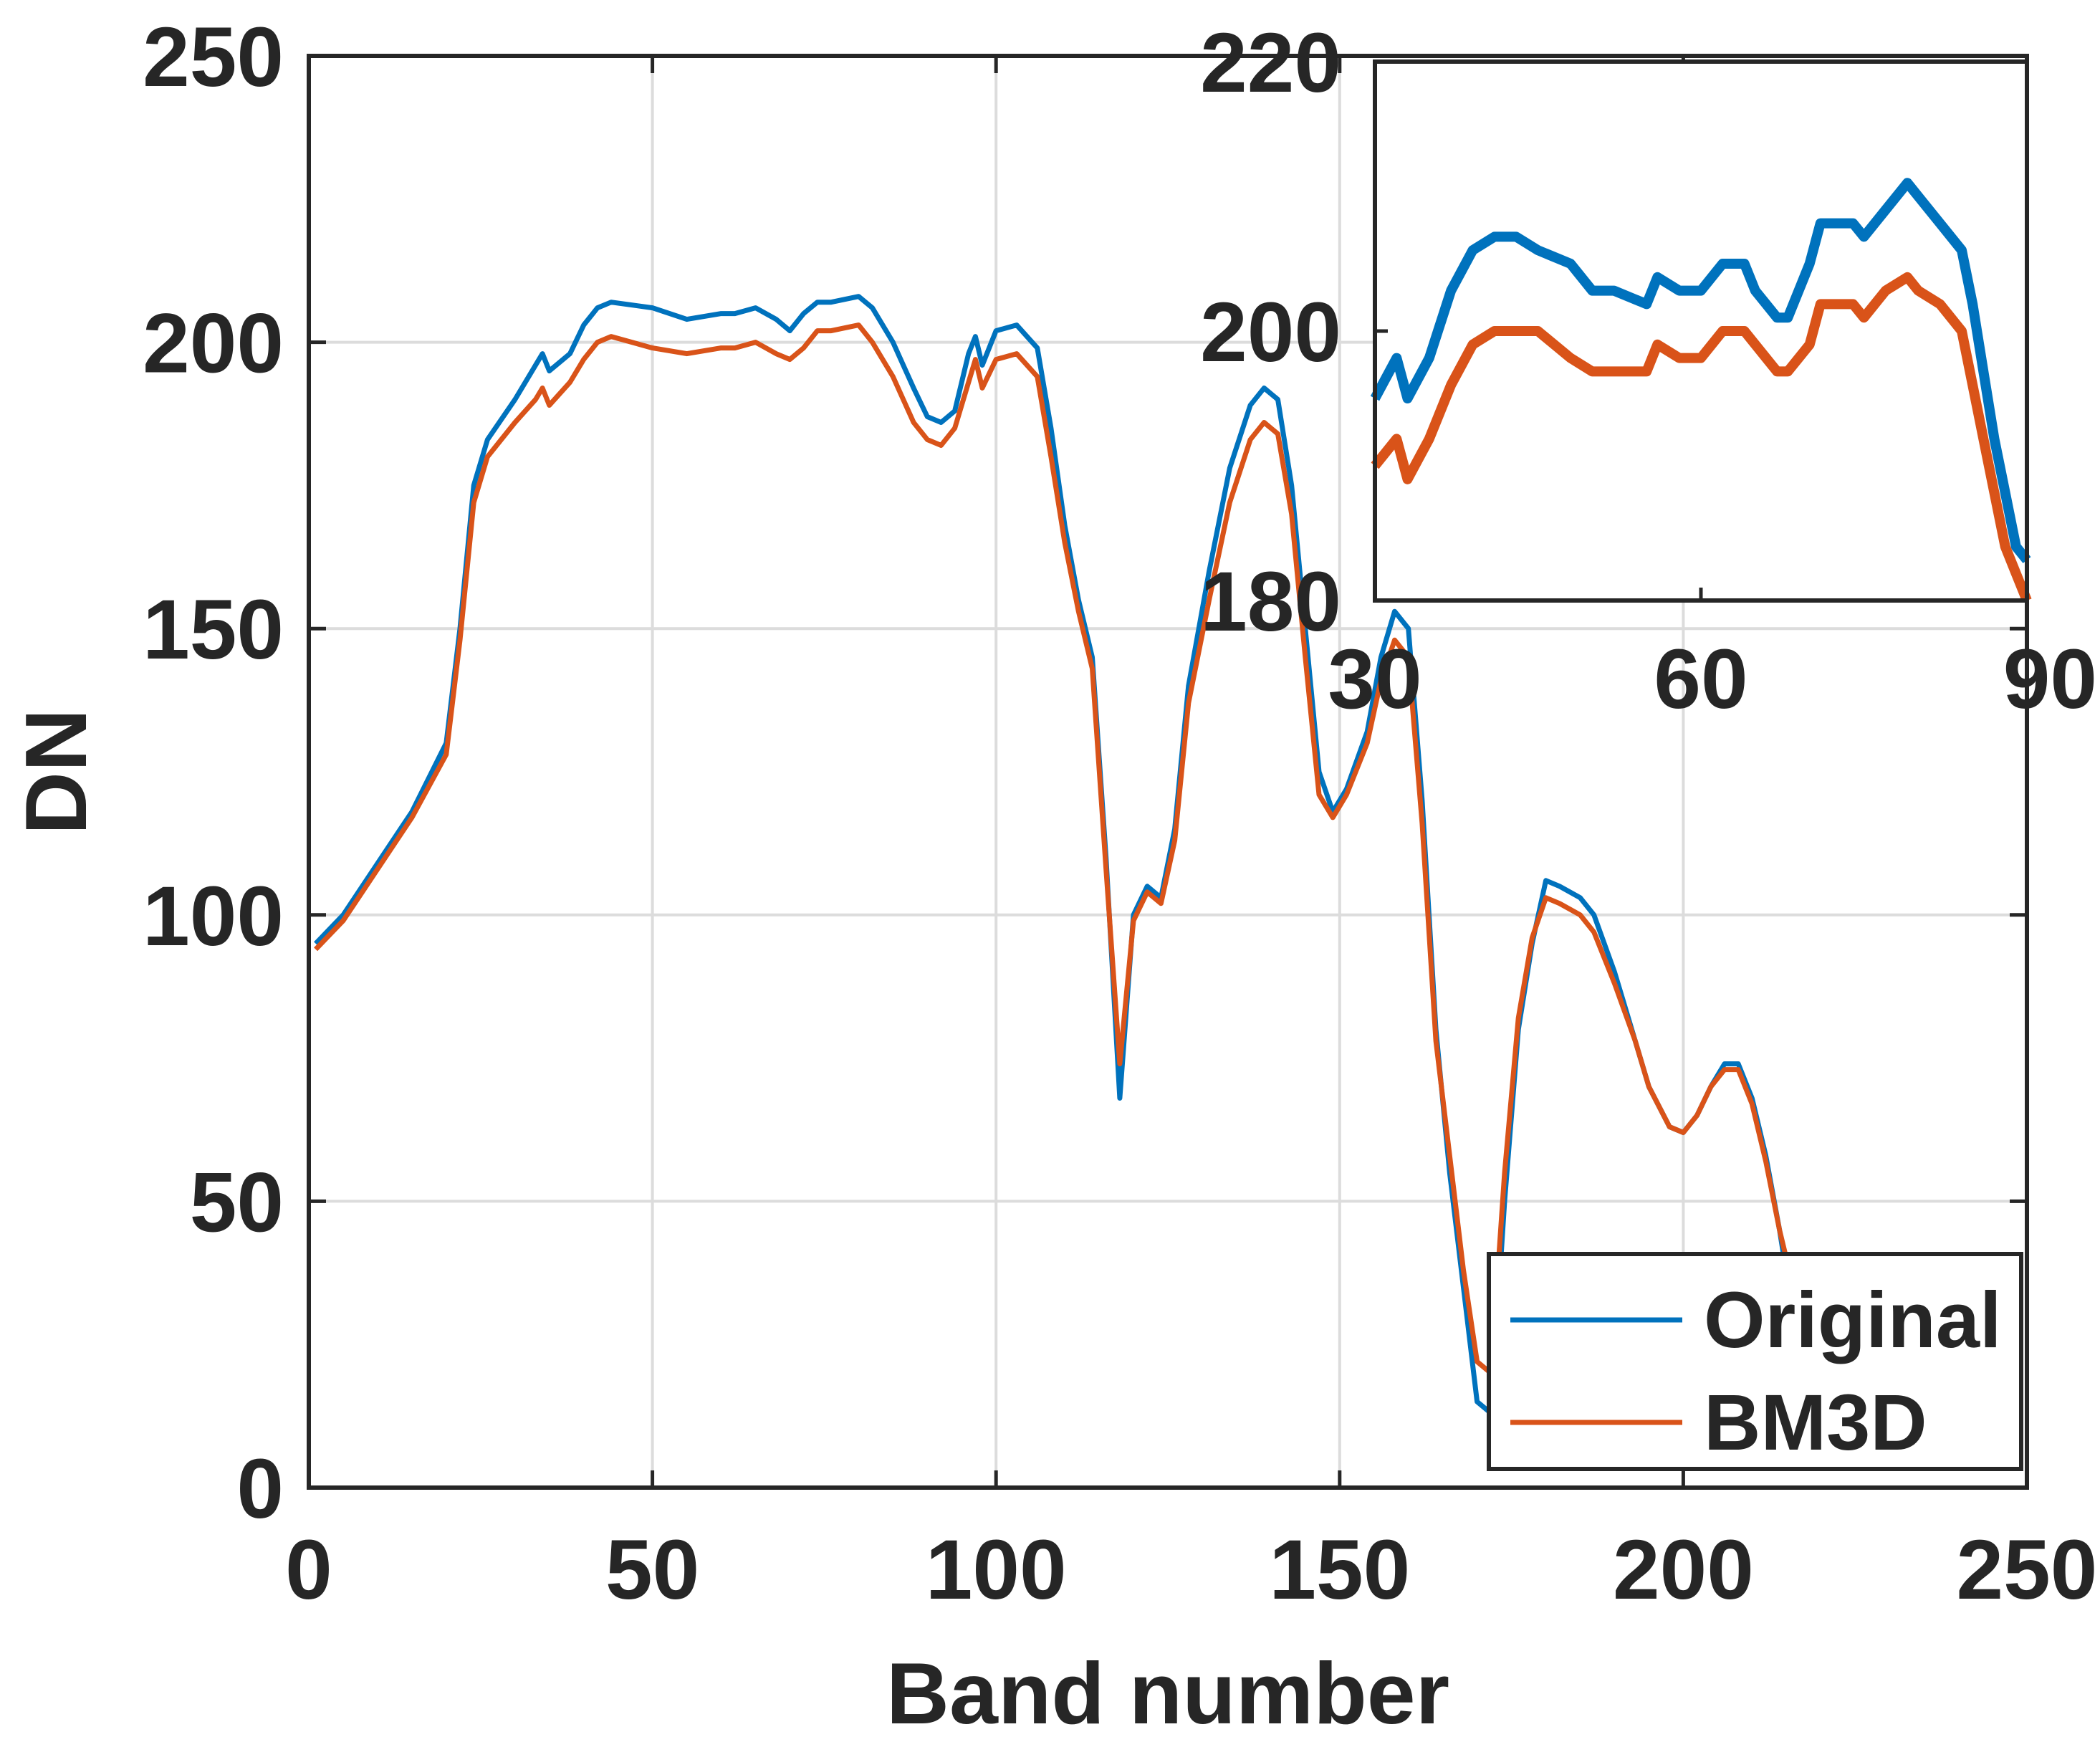 The height and width of the screenshot is (1742, 2100). What do you see at coordinates (308, 1570) in the screenshot?
I see `x-tick-label: 0` at bounding box center [308, 1570].